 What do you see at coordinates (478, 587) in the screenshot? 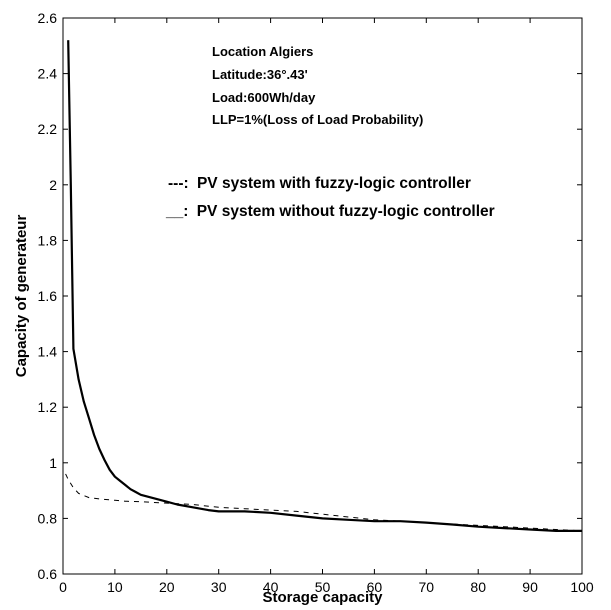
I see `x-tick-label: 80` at bounding box center [478, 587].